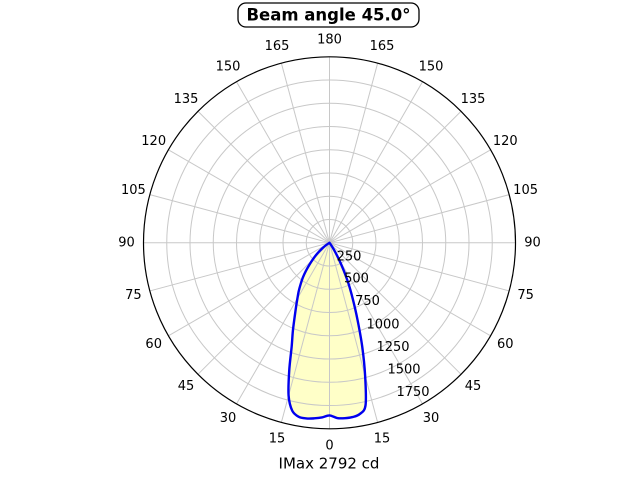  Describe the element at coordinates (367, 301) in the screenshot. I see `r-tick-label: 750` at that location.